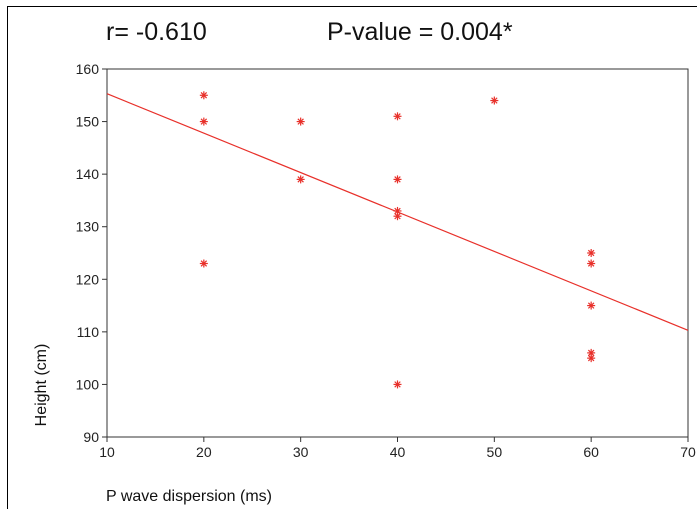  I want to click on x-tick-label: 50, so click(495, 452).